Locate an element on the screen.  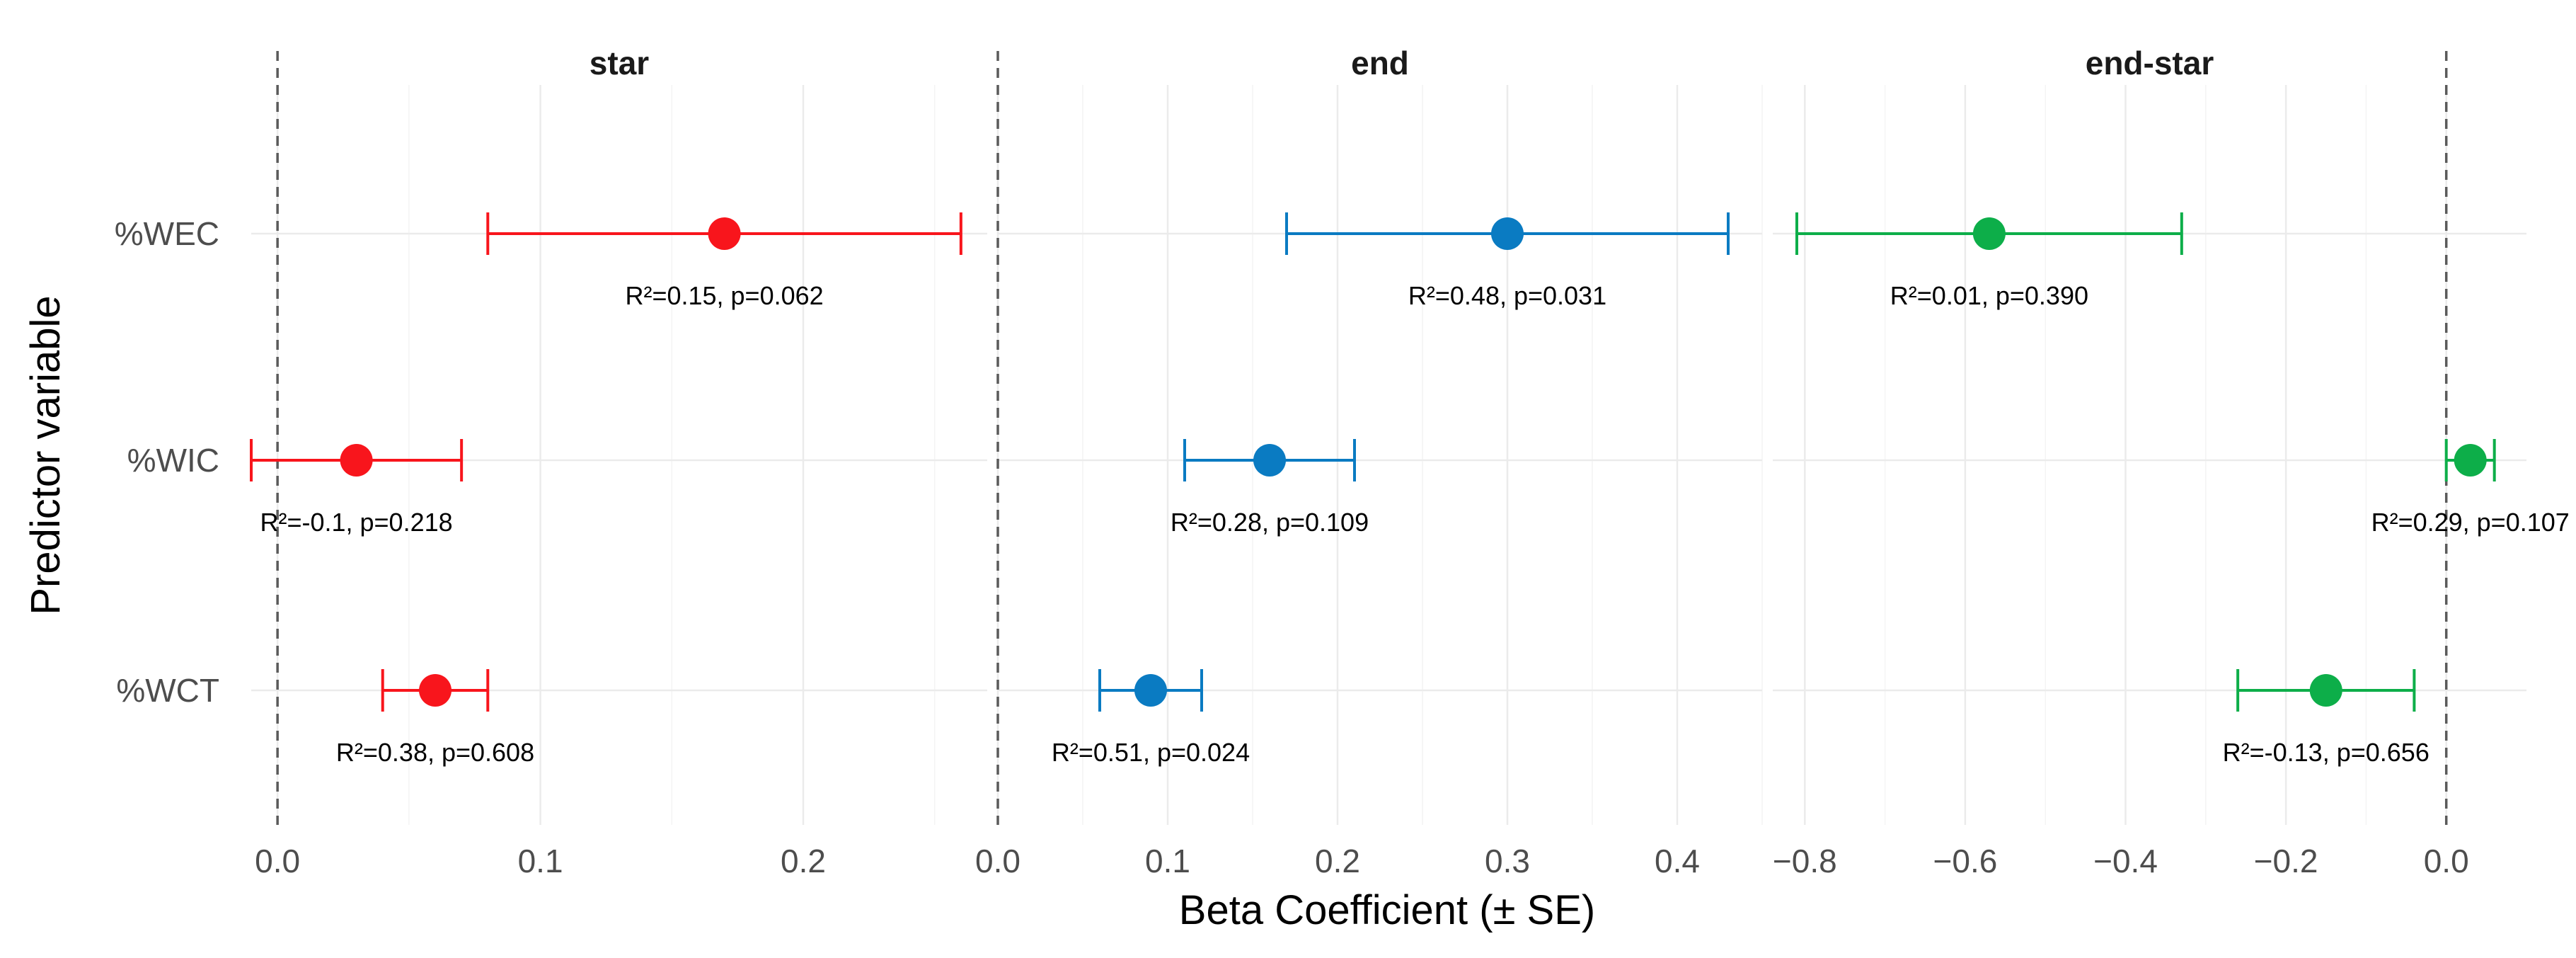
y-tick-label: %WIC is located at coordinates (173, 460).